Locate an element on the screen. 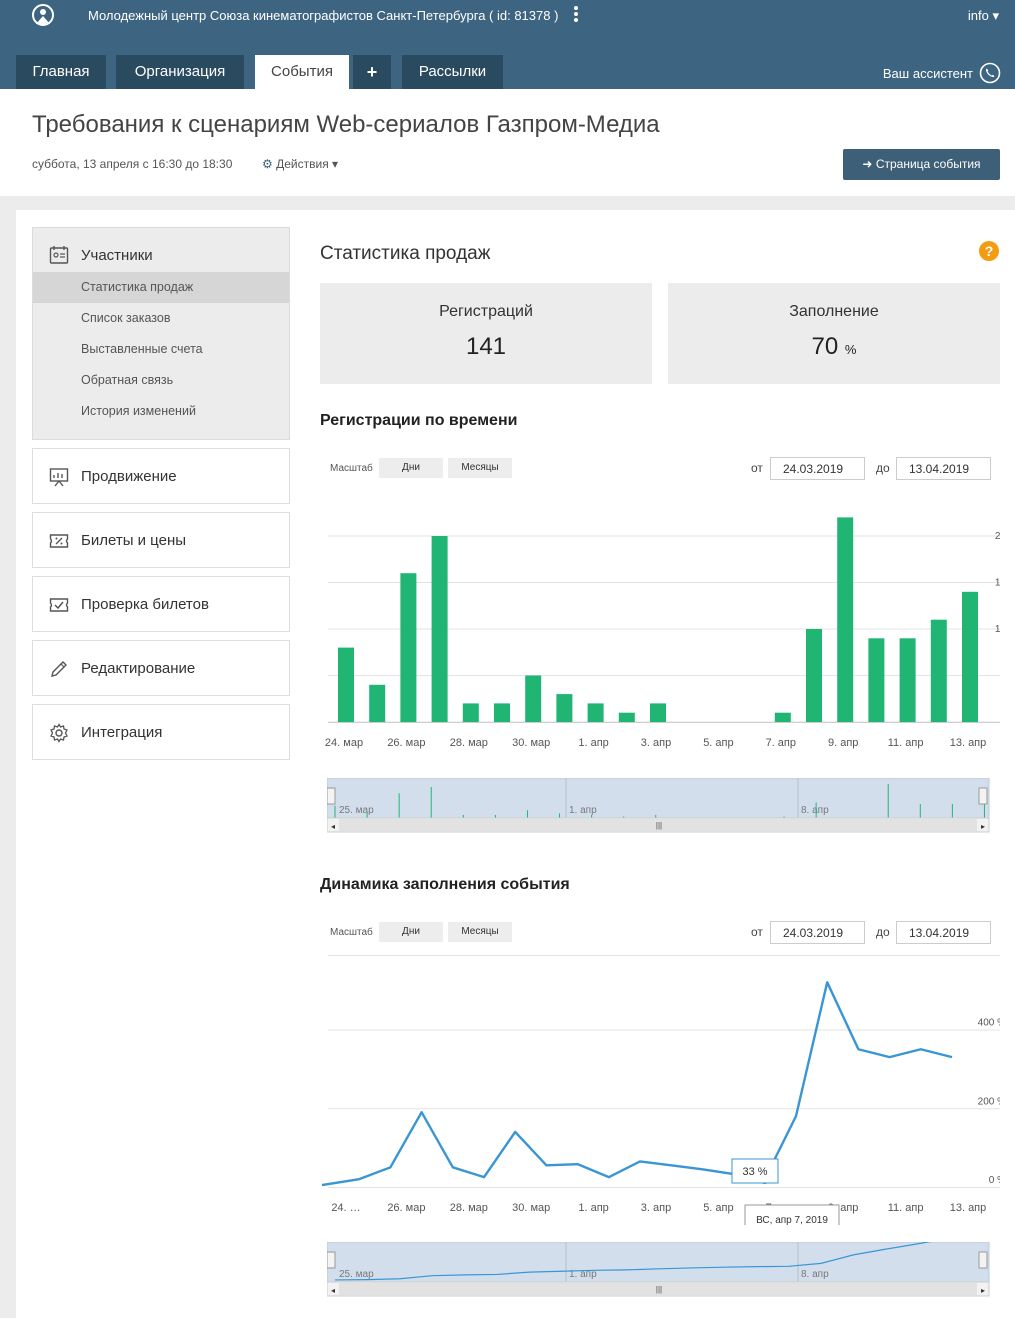 This screenshot has width=1015, height=1318. x-tick-label: 11. апр is located at coordinates (906, 1208).